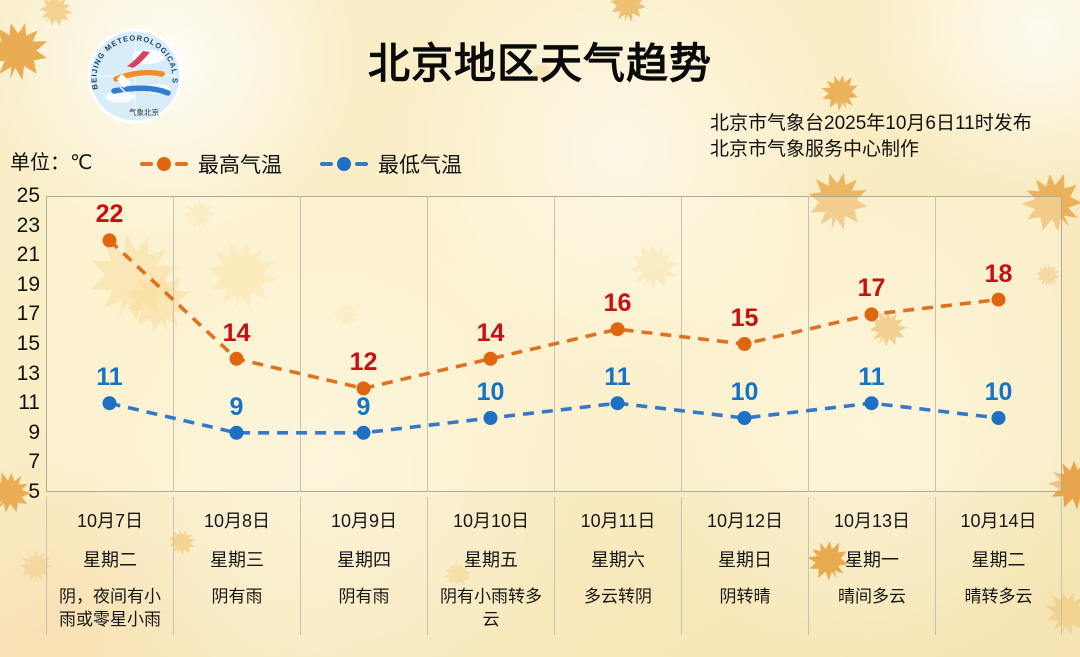  I want to click on day-column-3: 10月9日星期四阴有雨, so click(363, 566).